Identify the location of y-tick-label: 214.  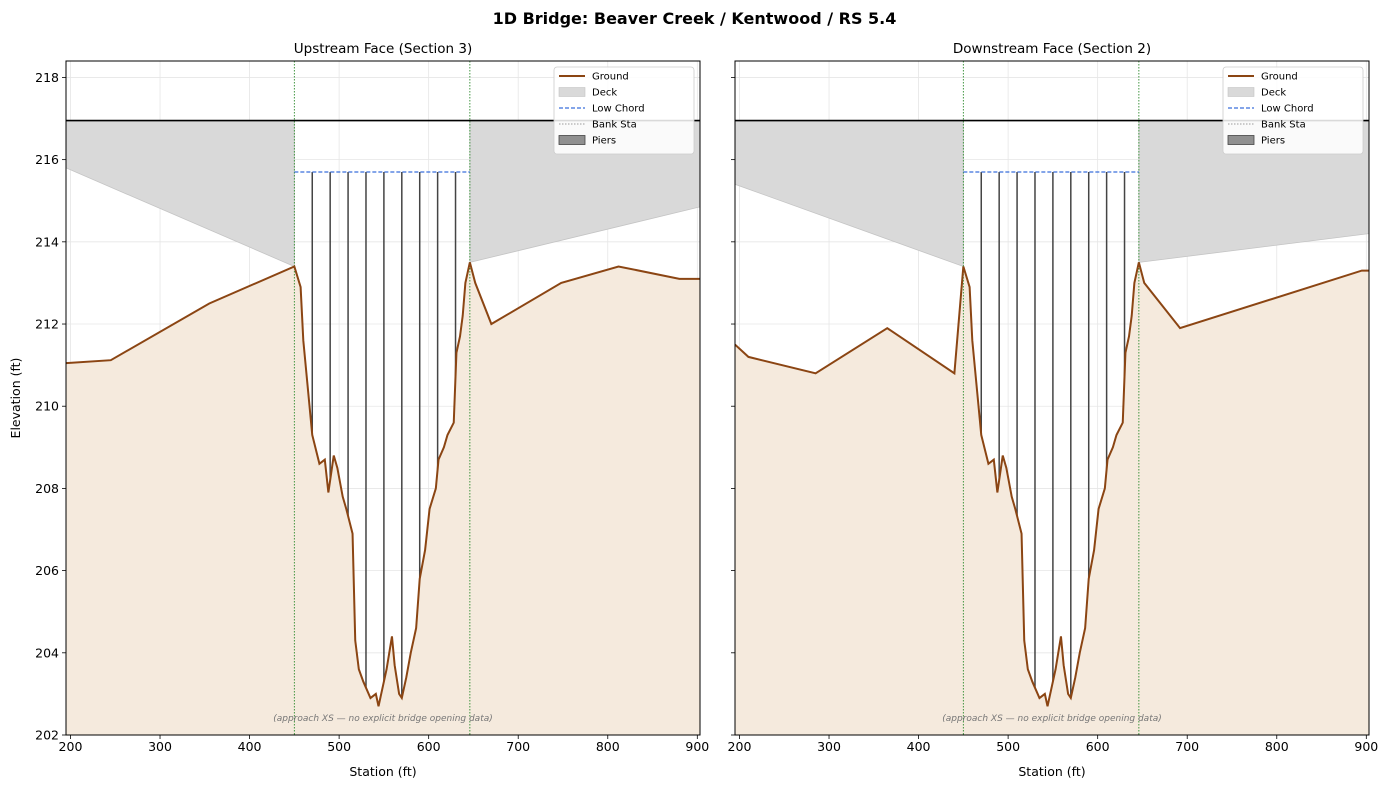
(47, 241).